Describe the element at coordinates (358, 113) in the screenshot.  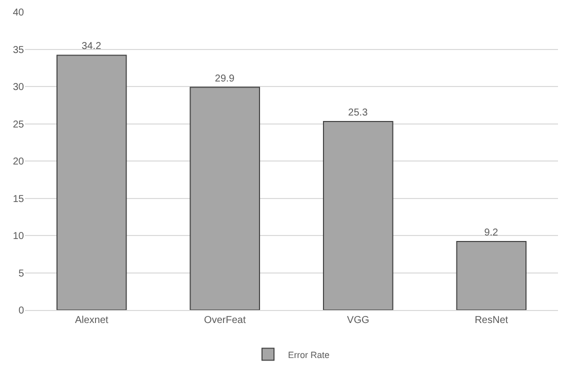
I see `data-label: 25.3` at that location.